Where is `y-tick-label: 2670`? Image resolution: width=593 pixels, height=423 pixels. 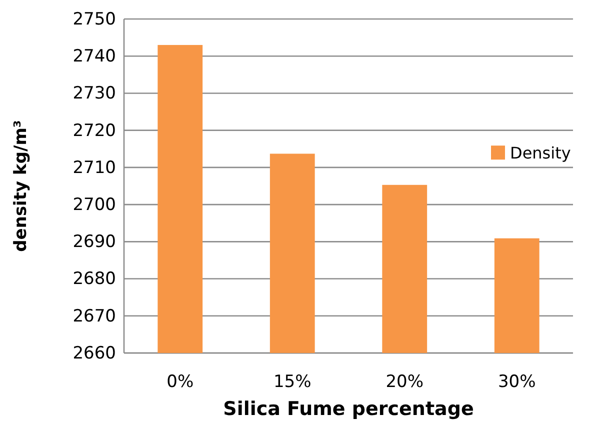
y-tick-label: 2670 is located at coordinates (94, 316).